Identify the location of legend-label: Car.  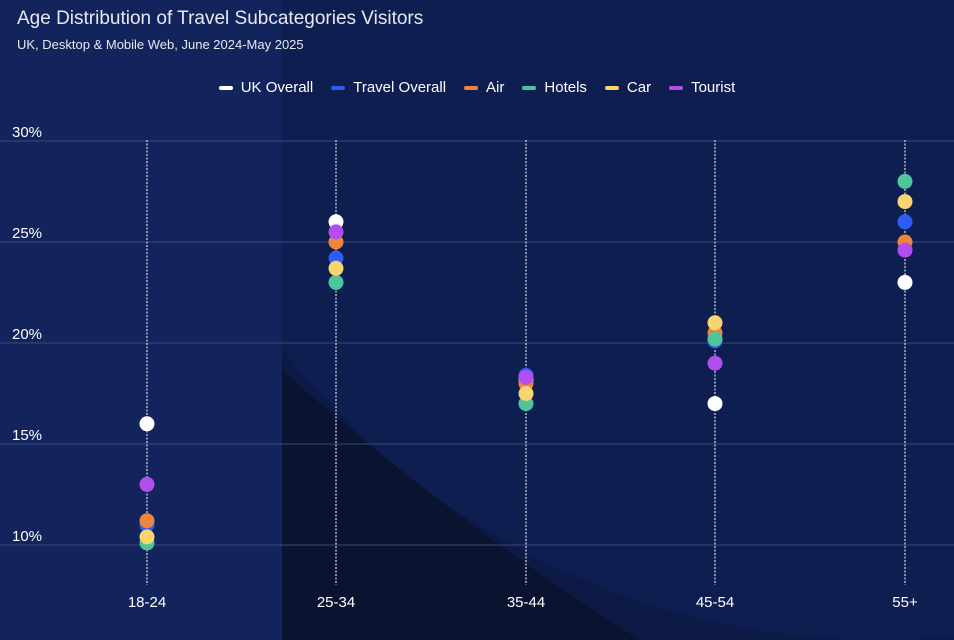
(639, 87).